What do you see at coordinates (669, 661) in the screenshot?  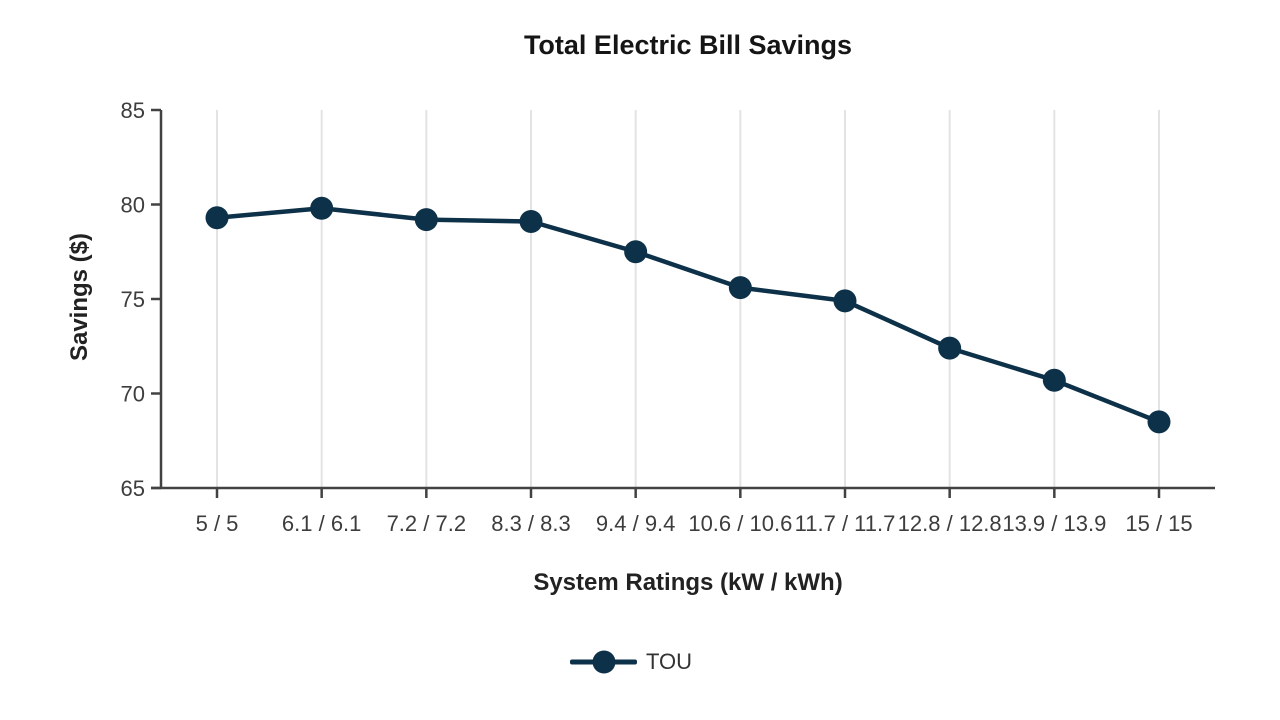 I see `legend-label: TOU` at bounding box center [669, 661].